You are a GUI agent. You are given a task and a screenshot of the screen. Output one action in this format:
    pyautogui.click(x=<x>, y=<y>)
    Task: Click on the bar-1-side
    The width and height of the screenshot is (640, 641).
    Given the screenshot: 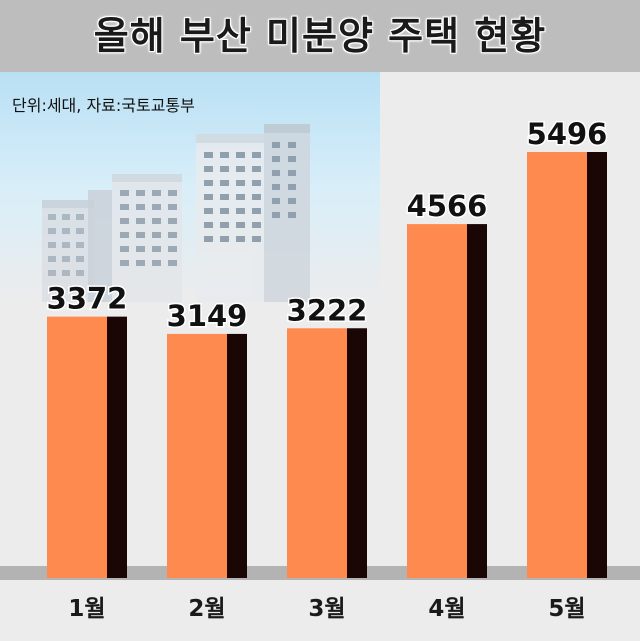 What is the action you would take?
    pyautogui.click(x=117, y=447)
    